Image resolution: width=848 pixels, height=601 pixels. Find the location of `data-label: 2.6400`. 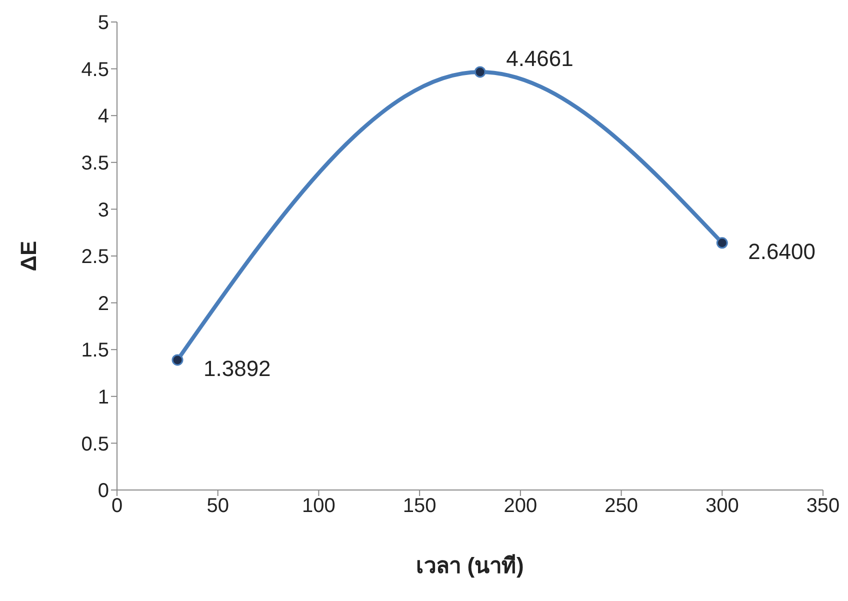

data-label: 2.6400 is located at coordinates (782, 251).